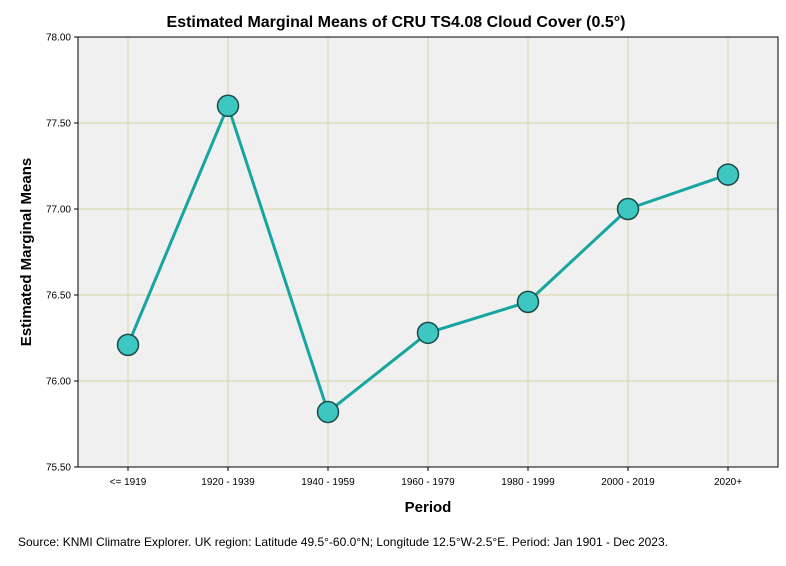 The image size is (786, 566). Describe the element at coordinates (58, 210) in the screenshot. I see `y-tick-label: 77.00` at that location.